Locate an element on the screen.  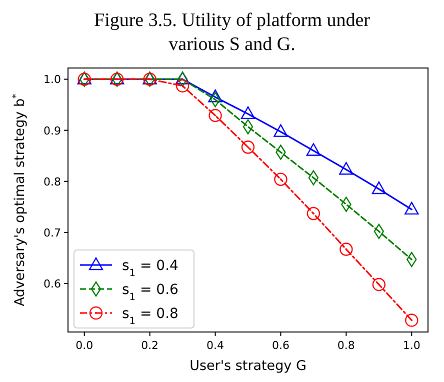
legend-label: s$_{1}$ = 0.8 is located at coordinates (150, 316).